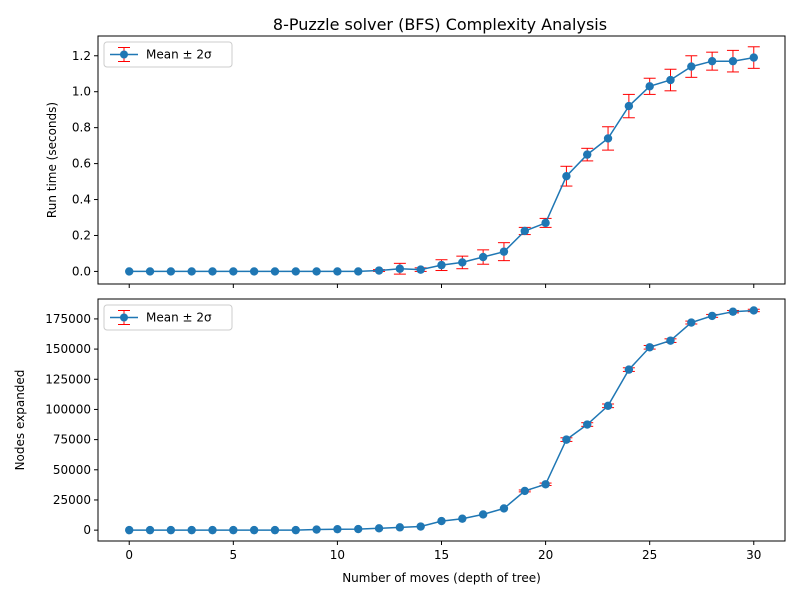  What do you see at coordinates (337, 555) in the screenshot?
I see `nodes-x-tick-label: 10` at bounding box center [337, 555].